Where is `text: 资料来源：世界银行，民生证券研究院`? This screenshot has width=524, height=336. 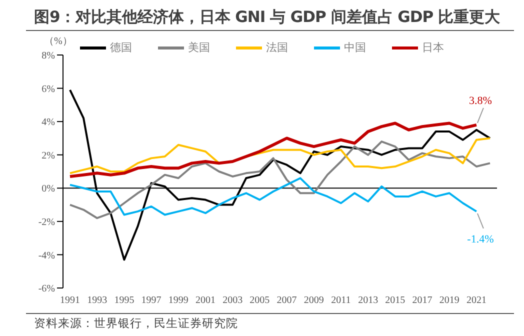 text: 资料来源：世界银行，民生证券研究院 is located at coordinates (136, 323).